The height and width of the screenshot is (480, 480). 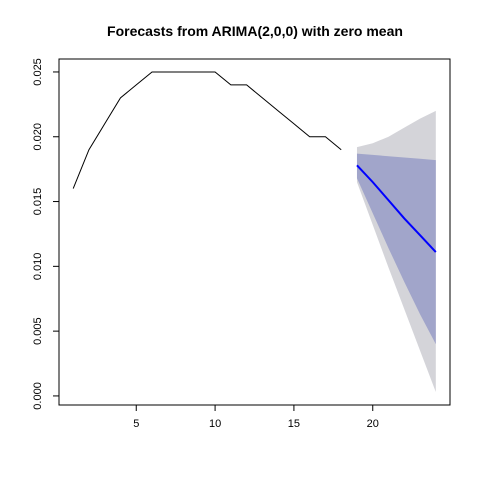 What do you see at coordinates (207, 130) in the screenshot?
I see `observed-series-line` at bounding box center [207, 130].